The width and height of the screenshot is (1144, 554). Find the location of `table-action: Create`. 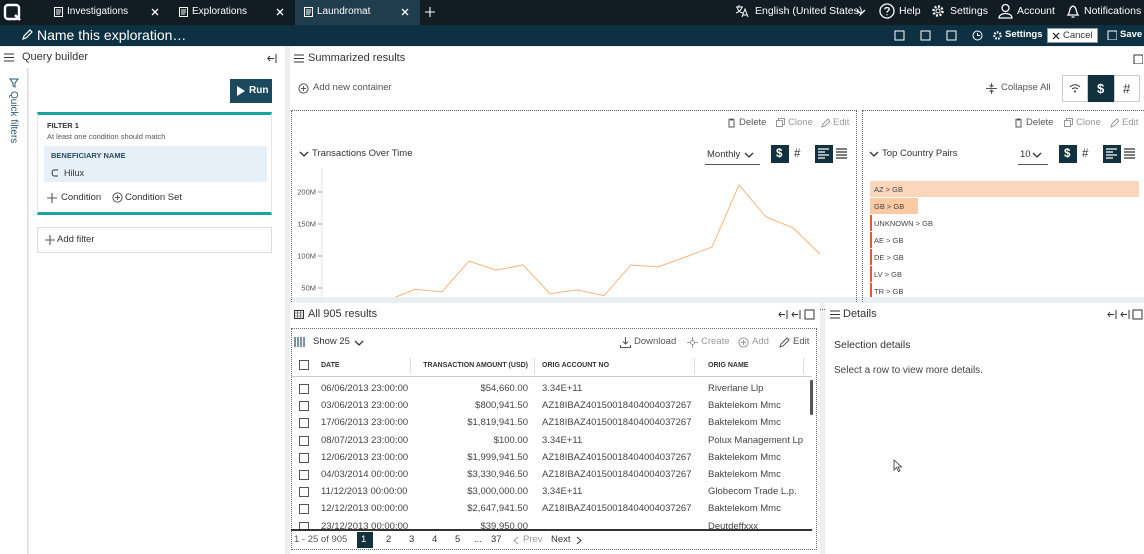

table-action: Create is located at coordinates (715, 341).